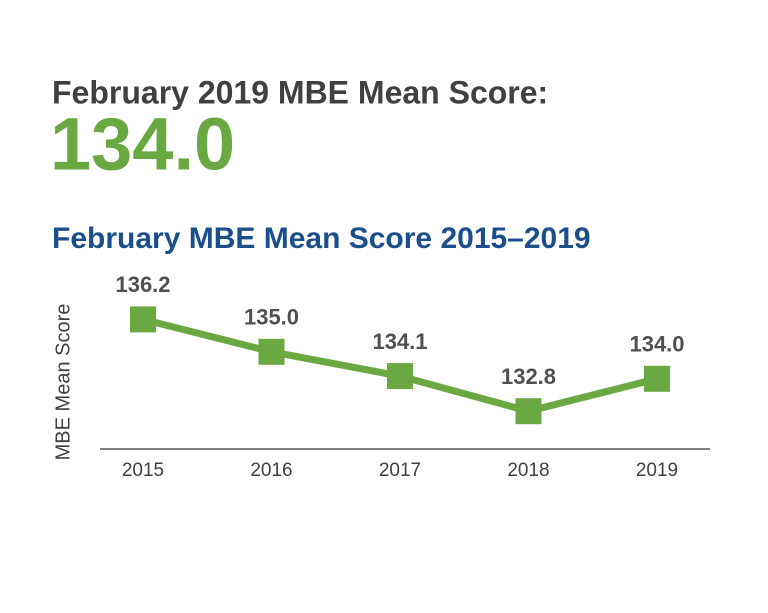 The image size is (768, 613). I want to click on y-axis-label: MBE Mean Score, so click(63, 382).